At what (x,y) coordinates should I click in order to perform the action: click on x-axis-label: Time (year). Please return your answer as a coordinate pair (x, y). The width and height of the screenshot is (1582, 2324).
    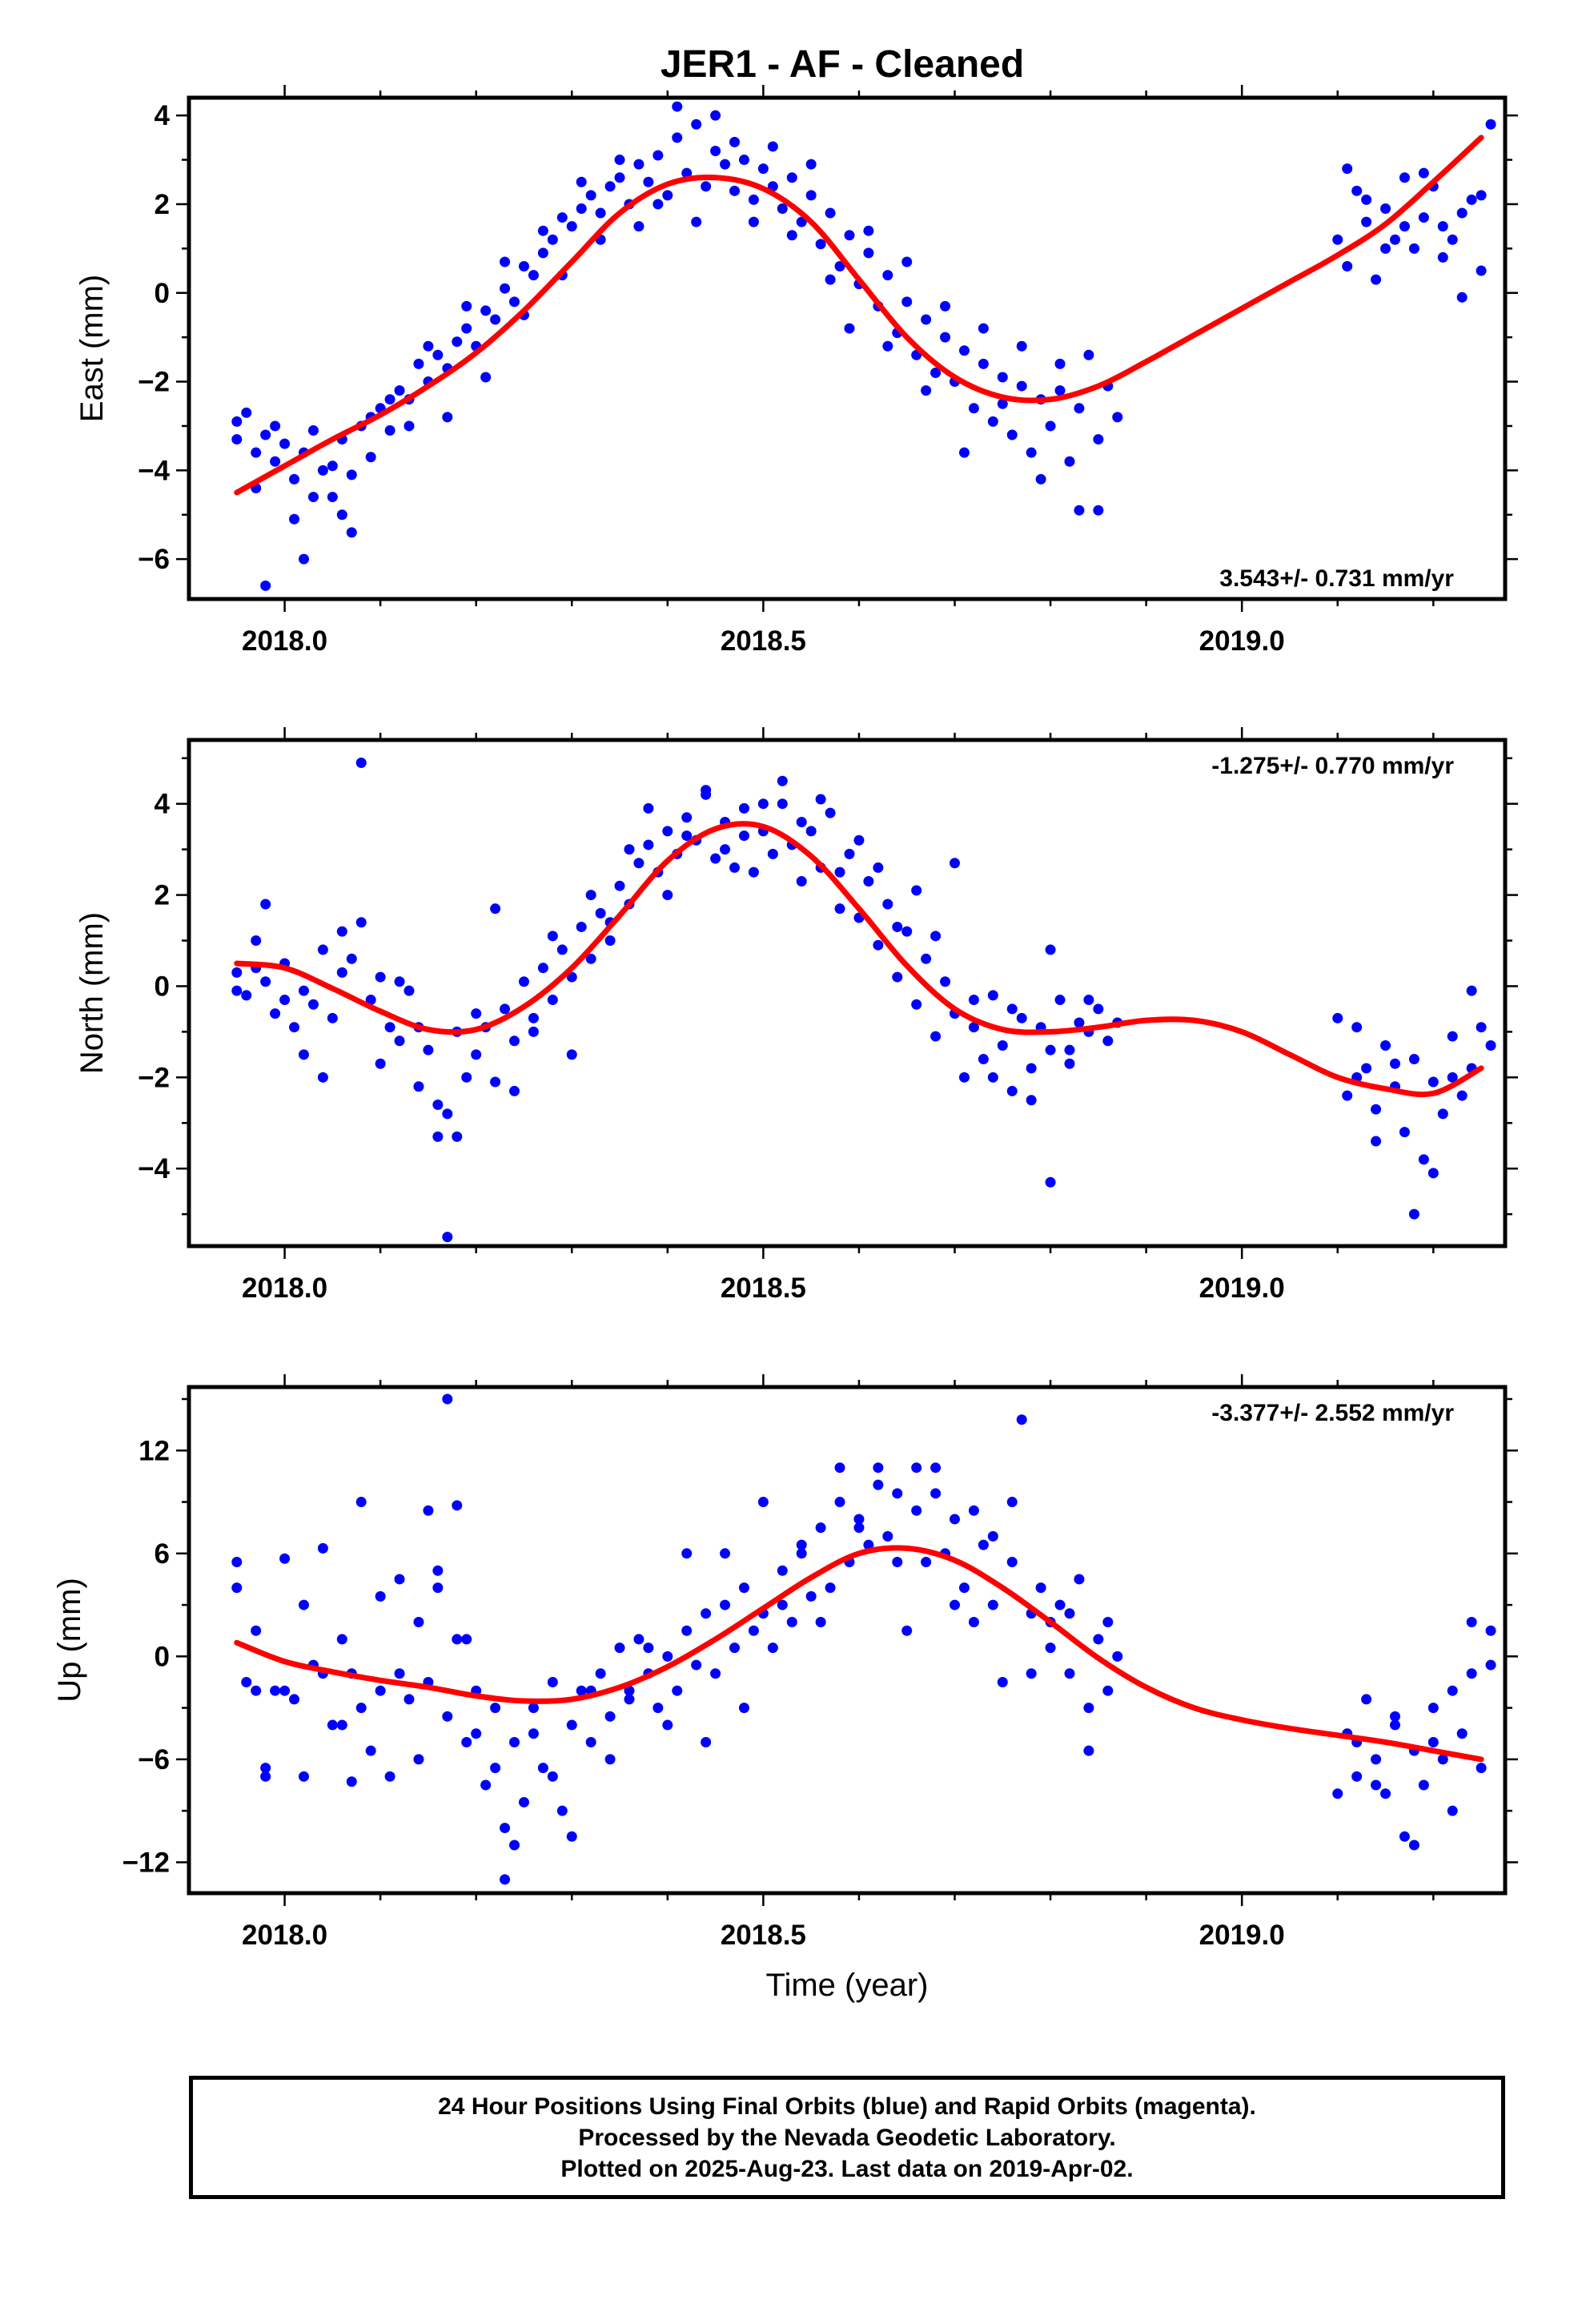
    Looking at the image, I should click on (847, 1985).